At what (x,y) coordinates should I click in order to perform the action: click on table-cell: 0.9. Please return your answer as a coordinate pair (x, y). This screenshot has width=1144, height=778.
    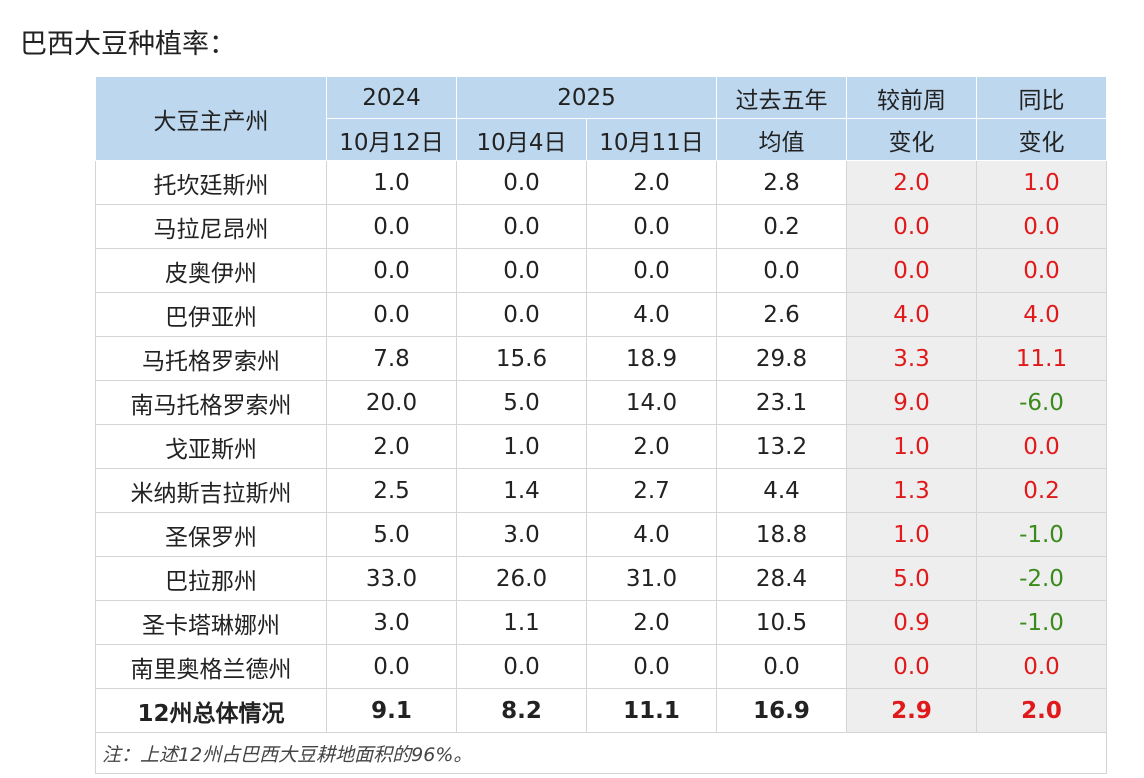
    Looking at the image, I should click on (912, 622).